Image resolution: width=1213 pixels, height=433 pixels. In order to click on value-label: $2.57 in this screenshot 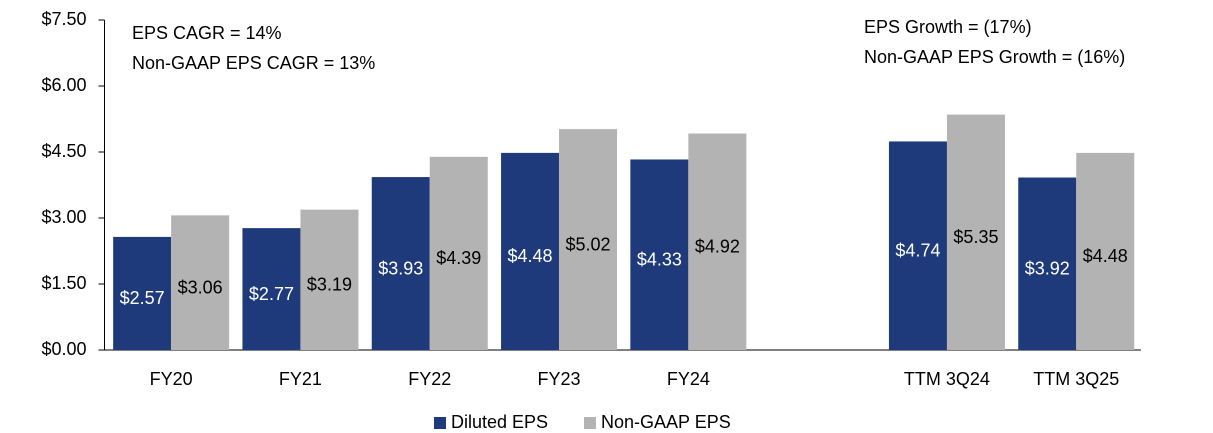, I will do `click(142, 298)`.